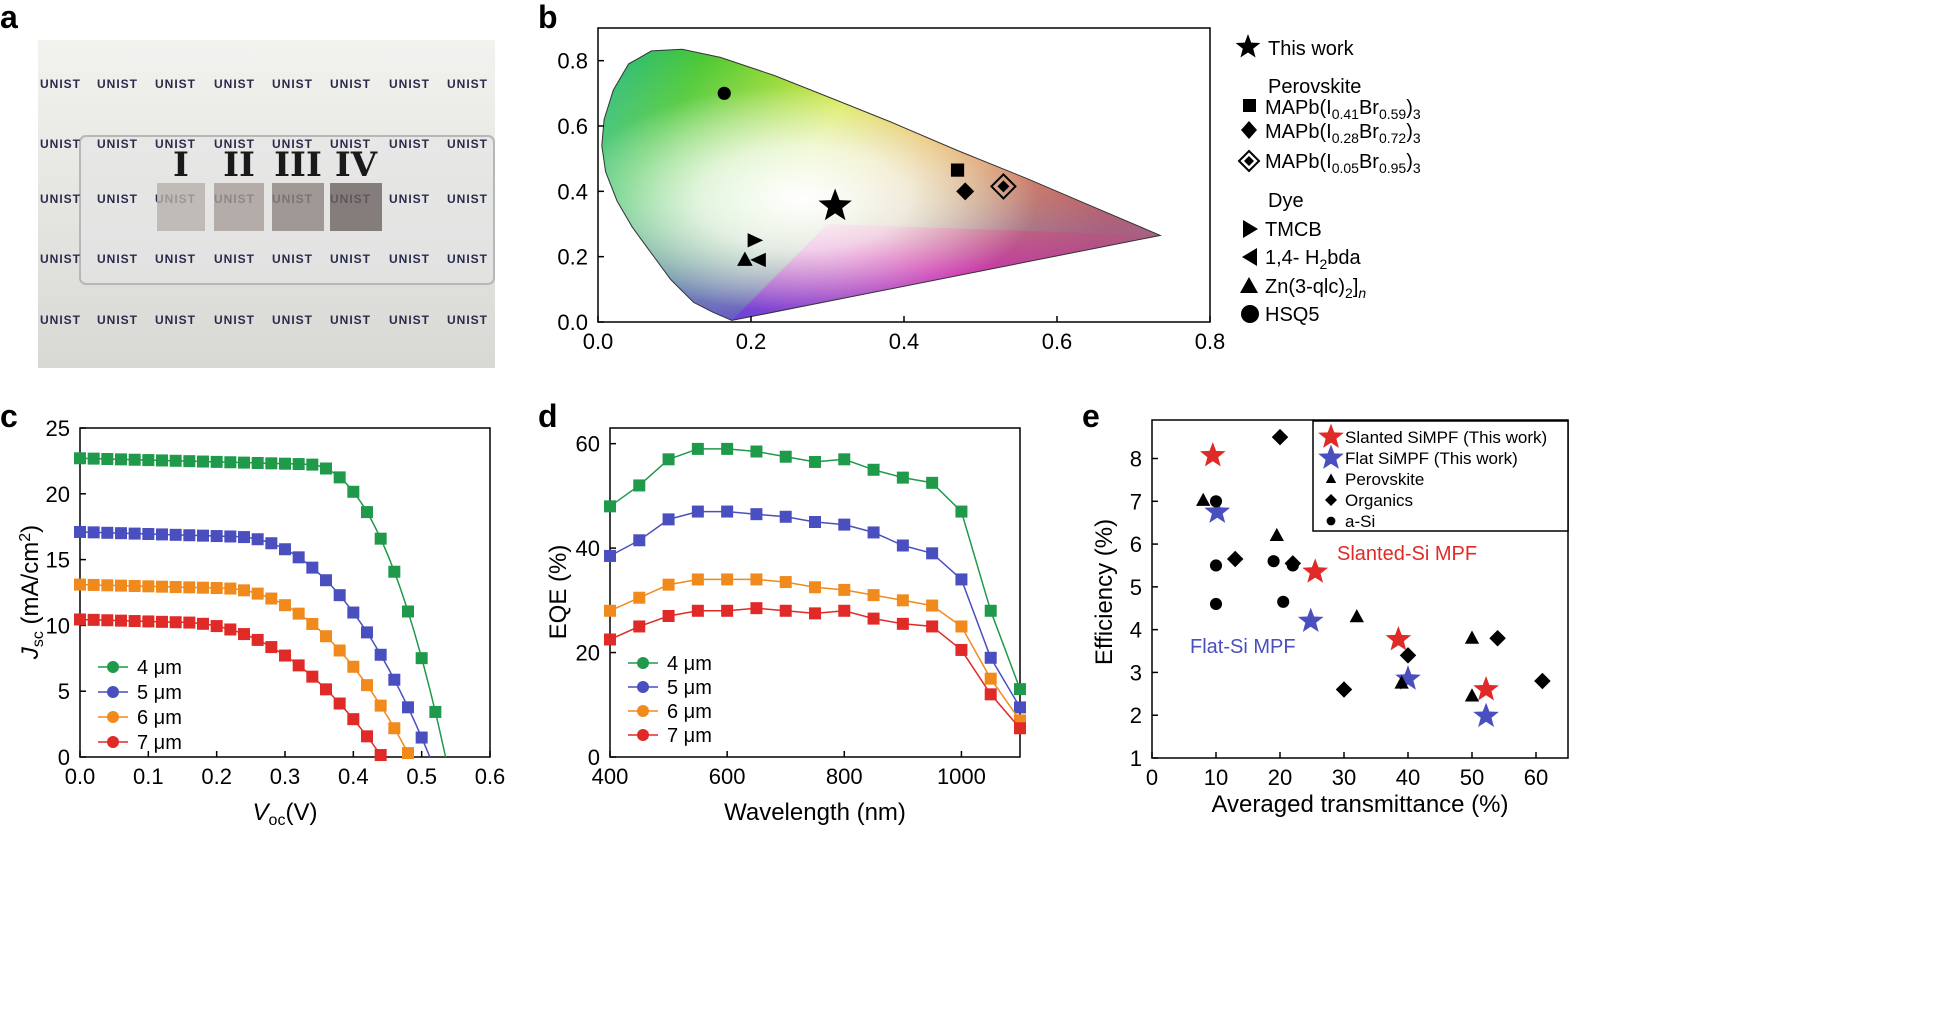 The width and height of the screenshot is (1950, 1026). Describe the element at coordinates (1243, 647) in the screenshot. I see `e-annotation-flat: Flat-Si MPF` at that location.